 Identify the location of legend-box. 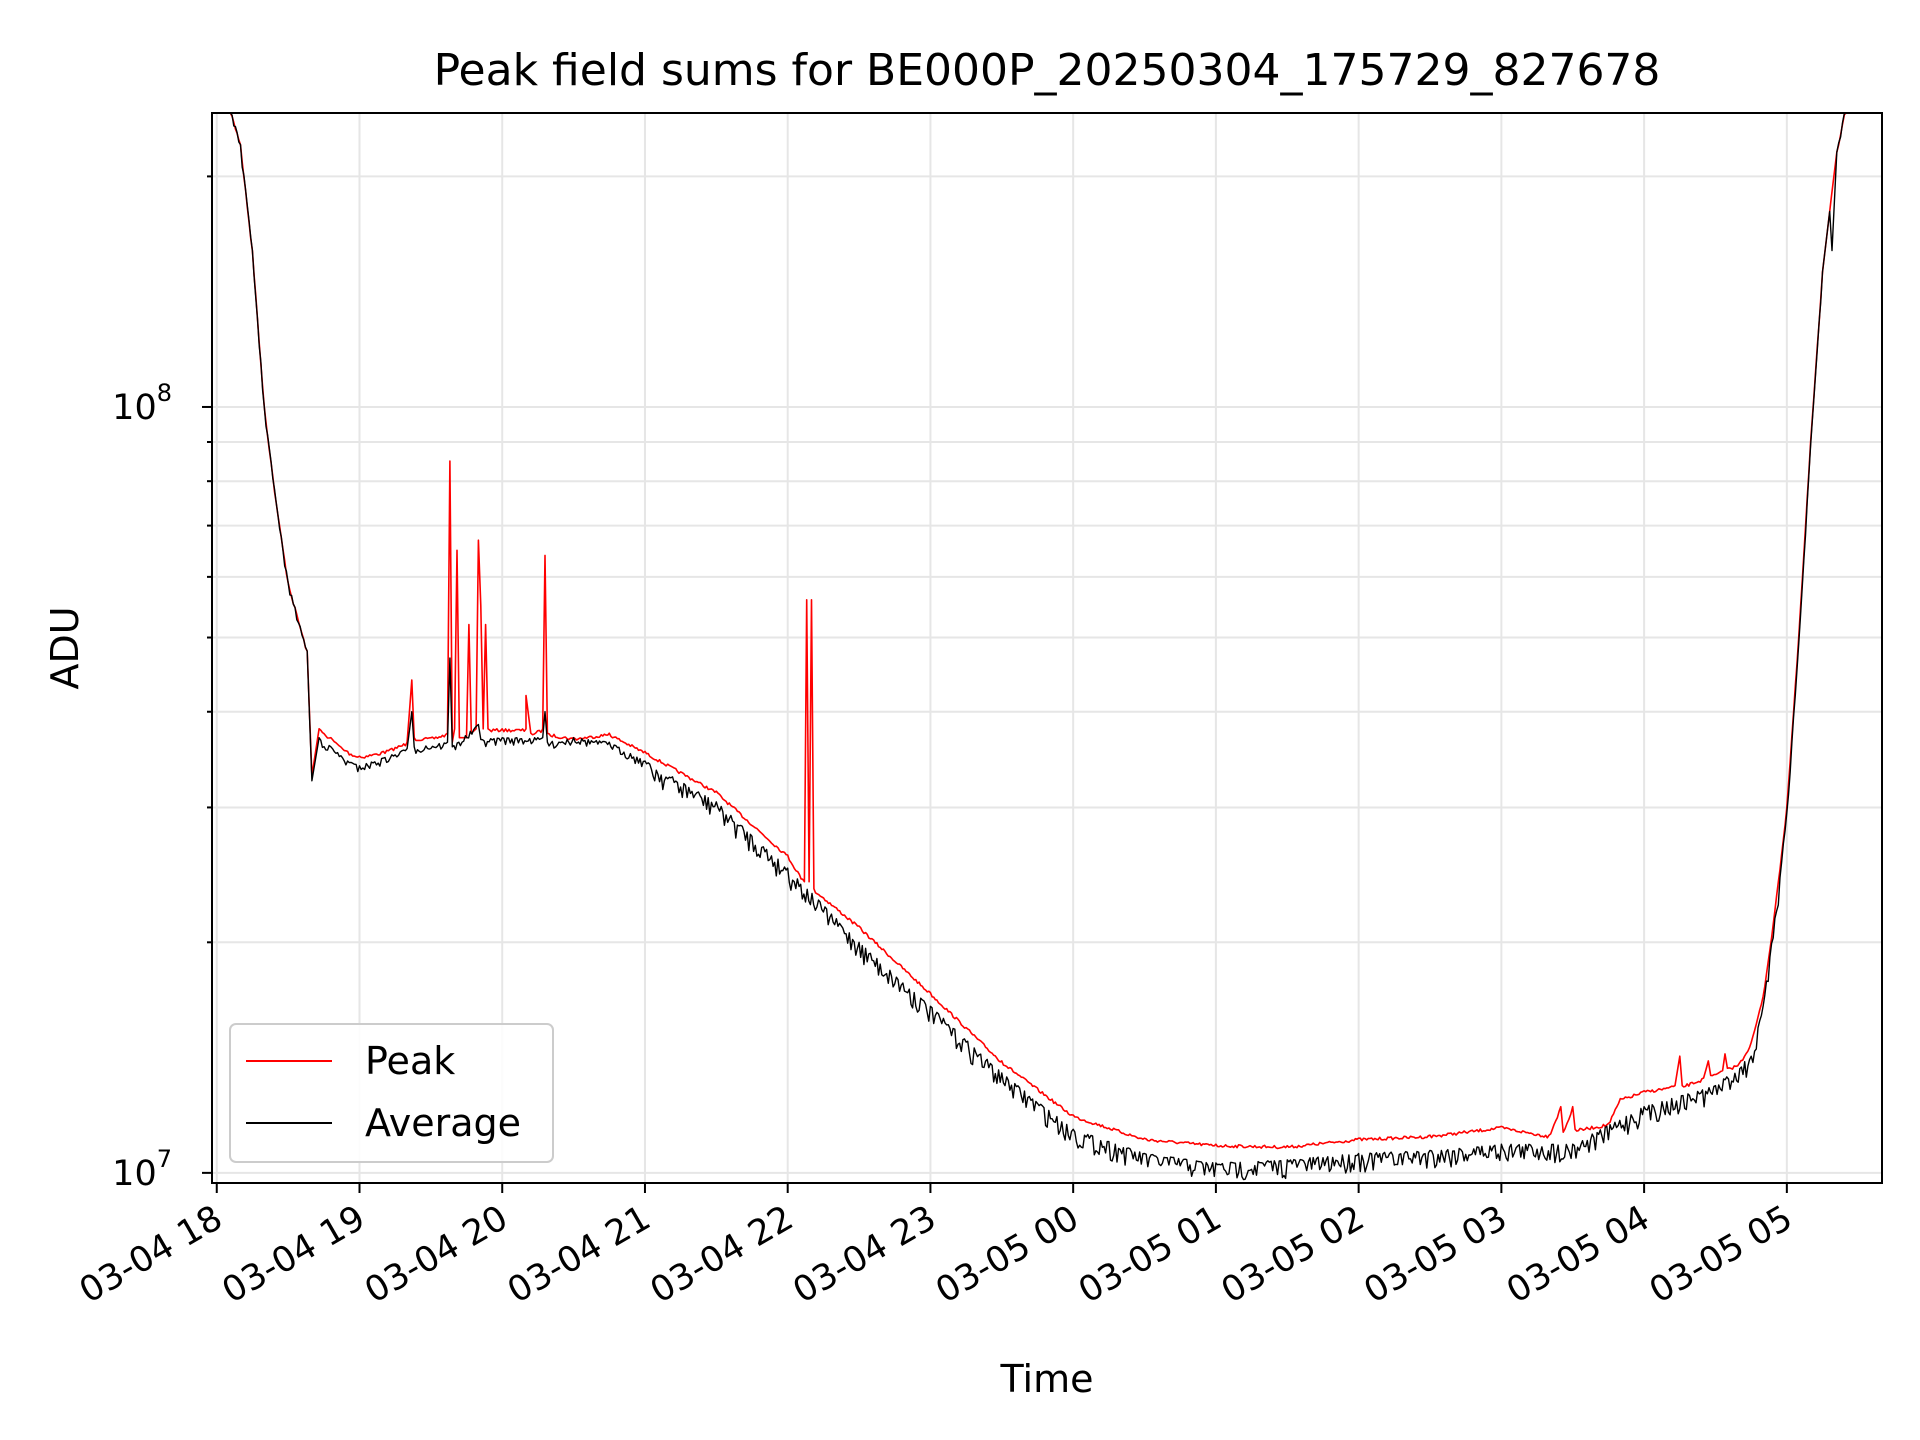
(391, 1093).